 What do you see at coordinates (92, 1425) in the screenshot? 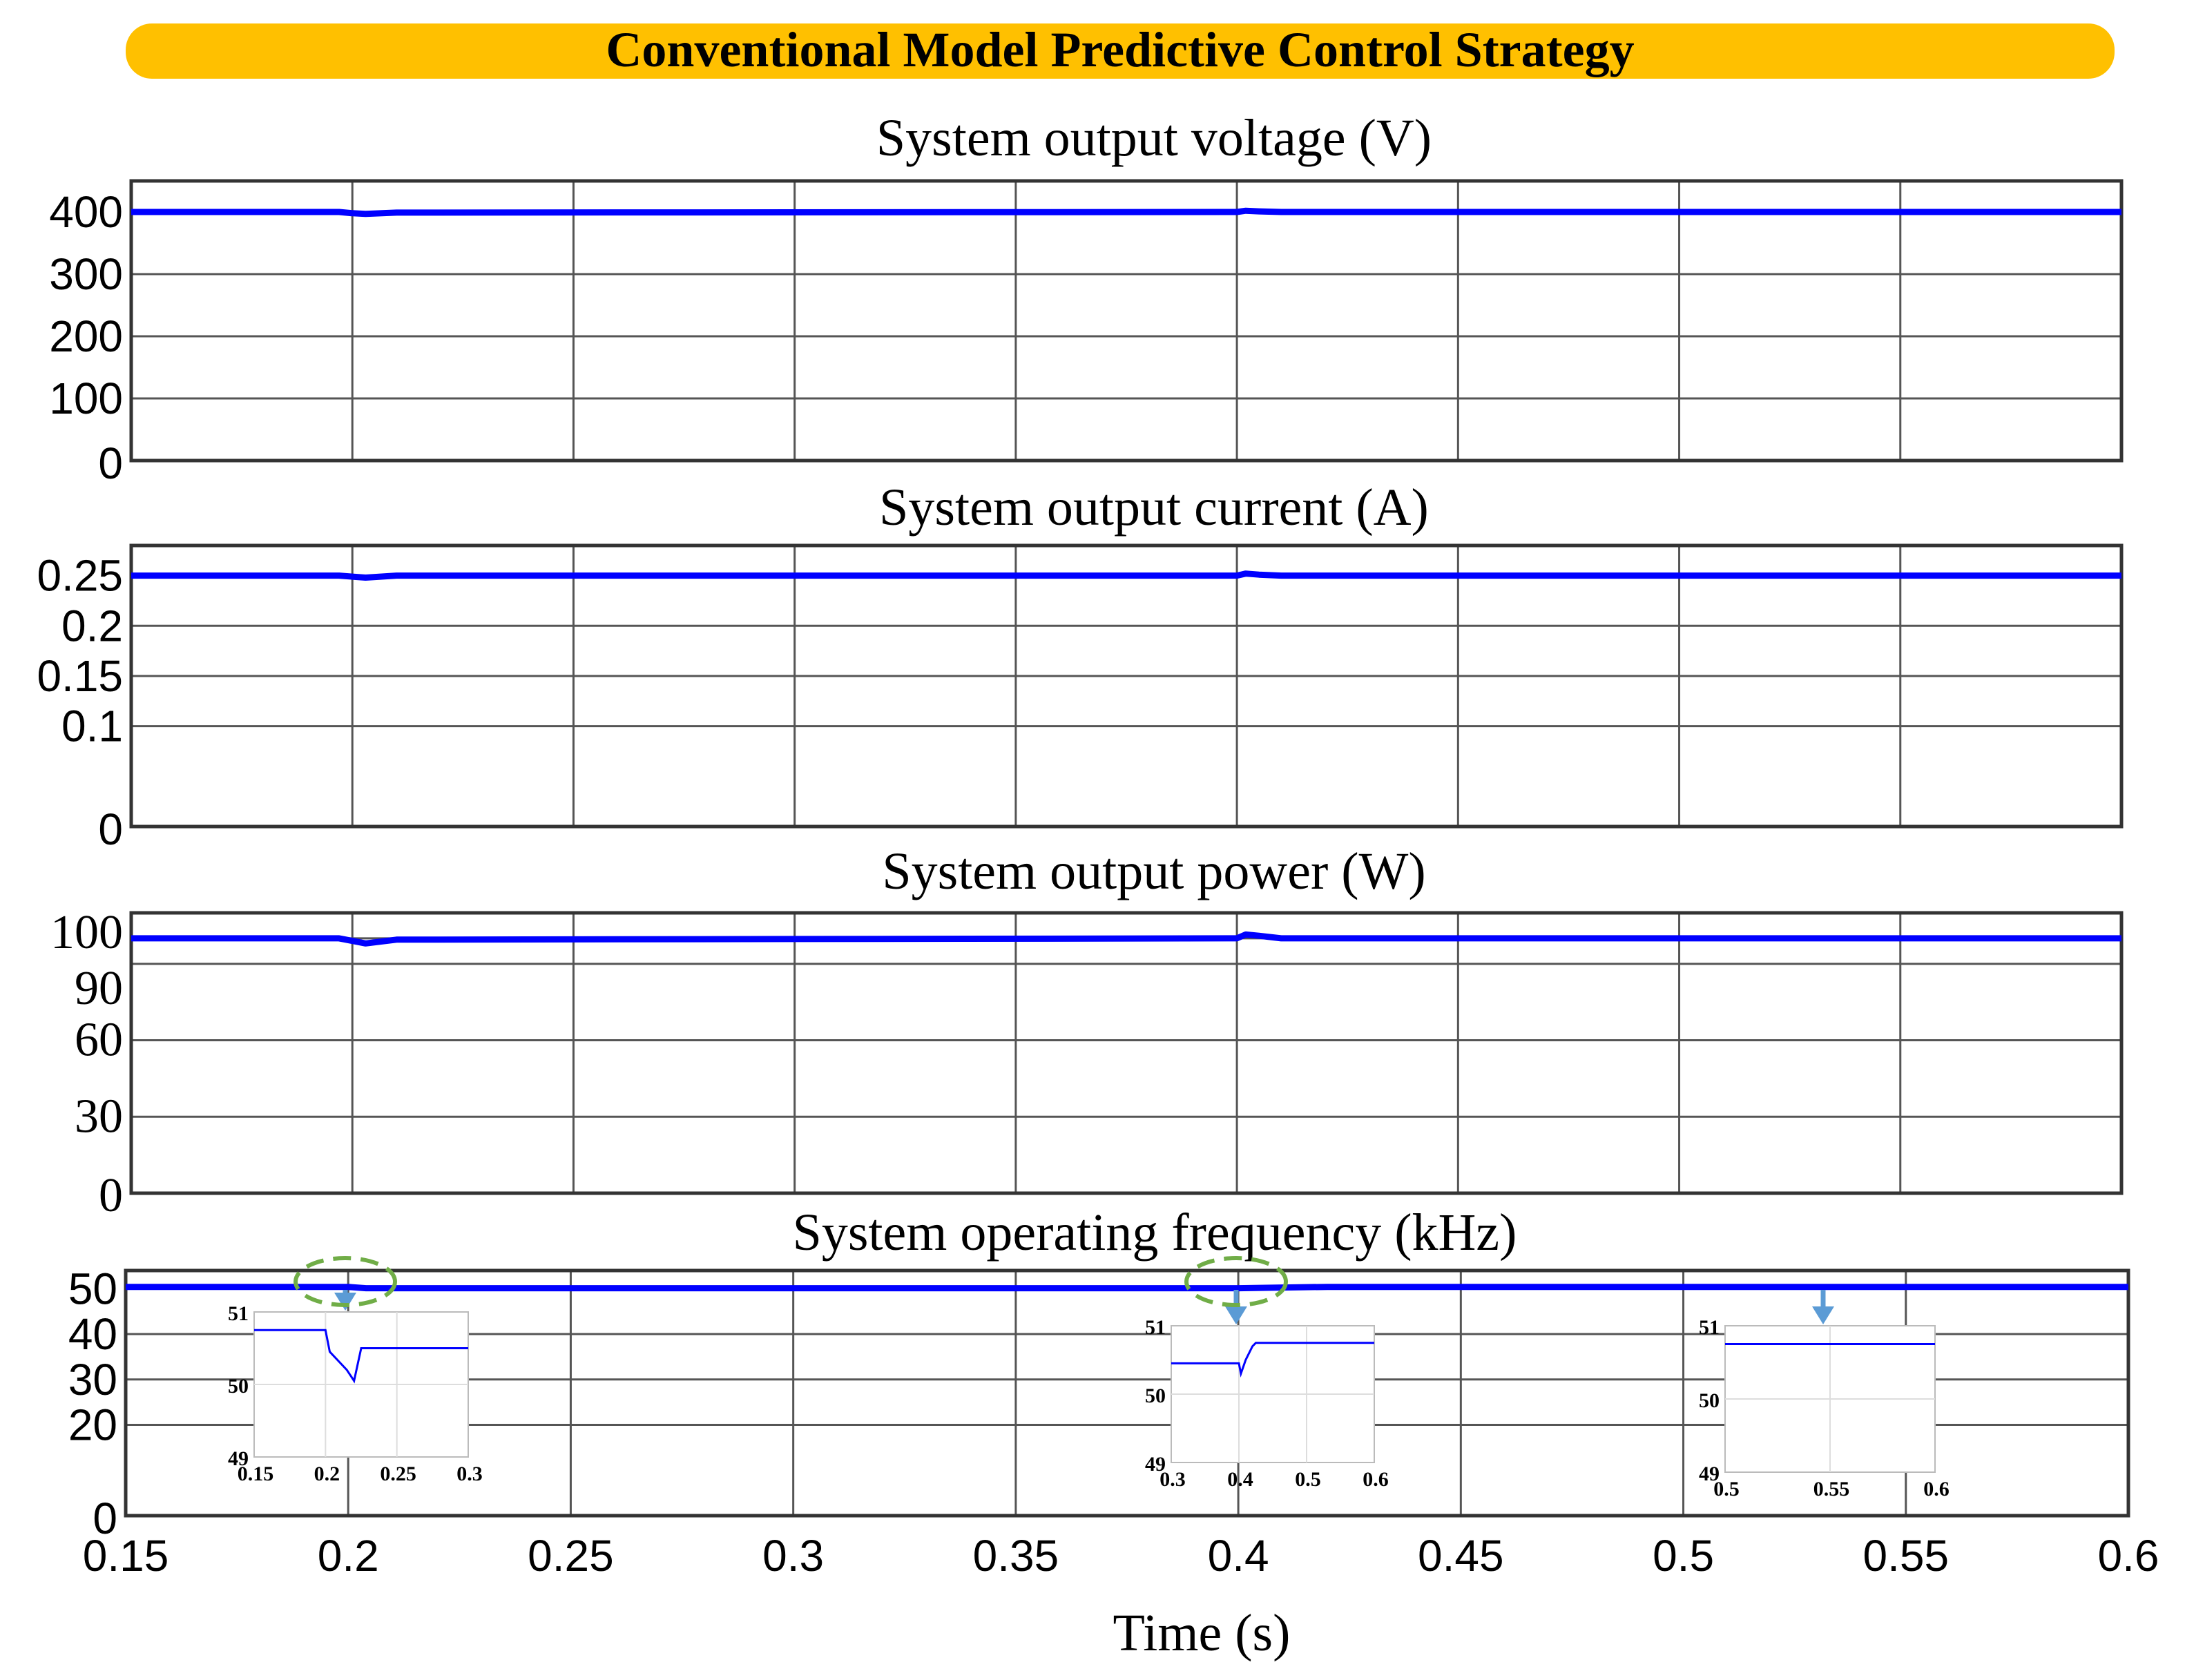
I see `y-tick-label: 20` at bounding box center [92, 1425].